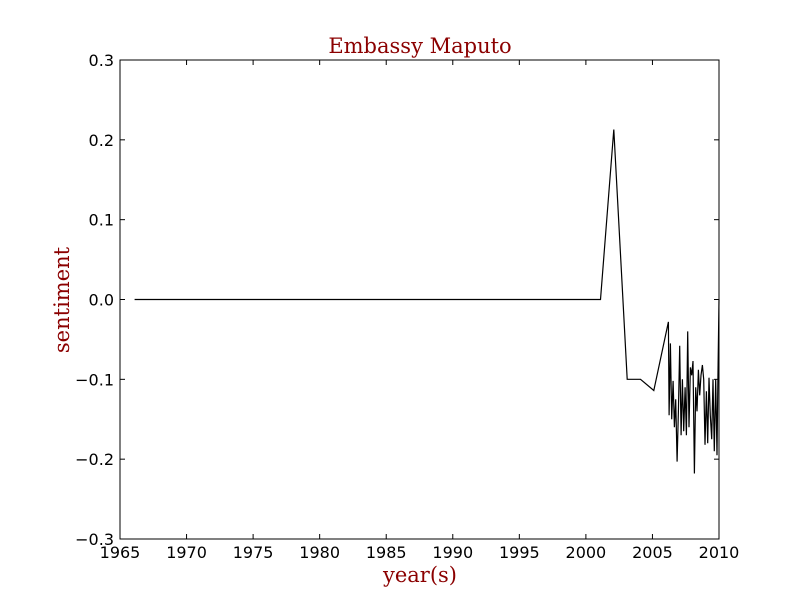 The width and height of the screenshot is (800, 600). What do you see at coordinates (719, 552) in the screenshot?
I see `x-tick-label: 2010` at bounding box center [719, 552].